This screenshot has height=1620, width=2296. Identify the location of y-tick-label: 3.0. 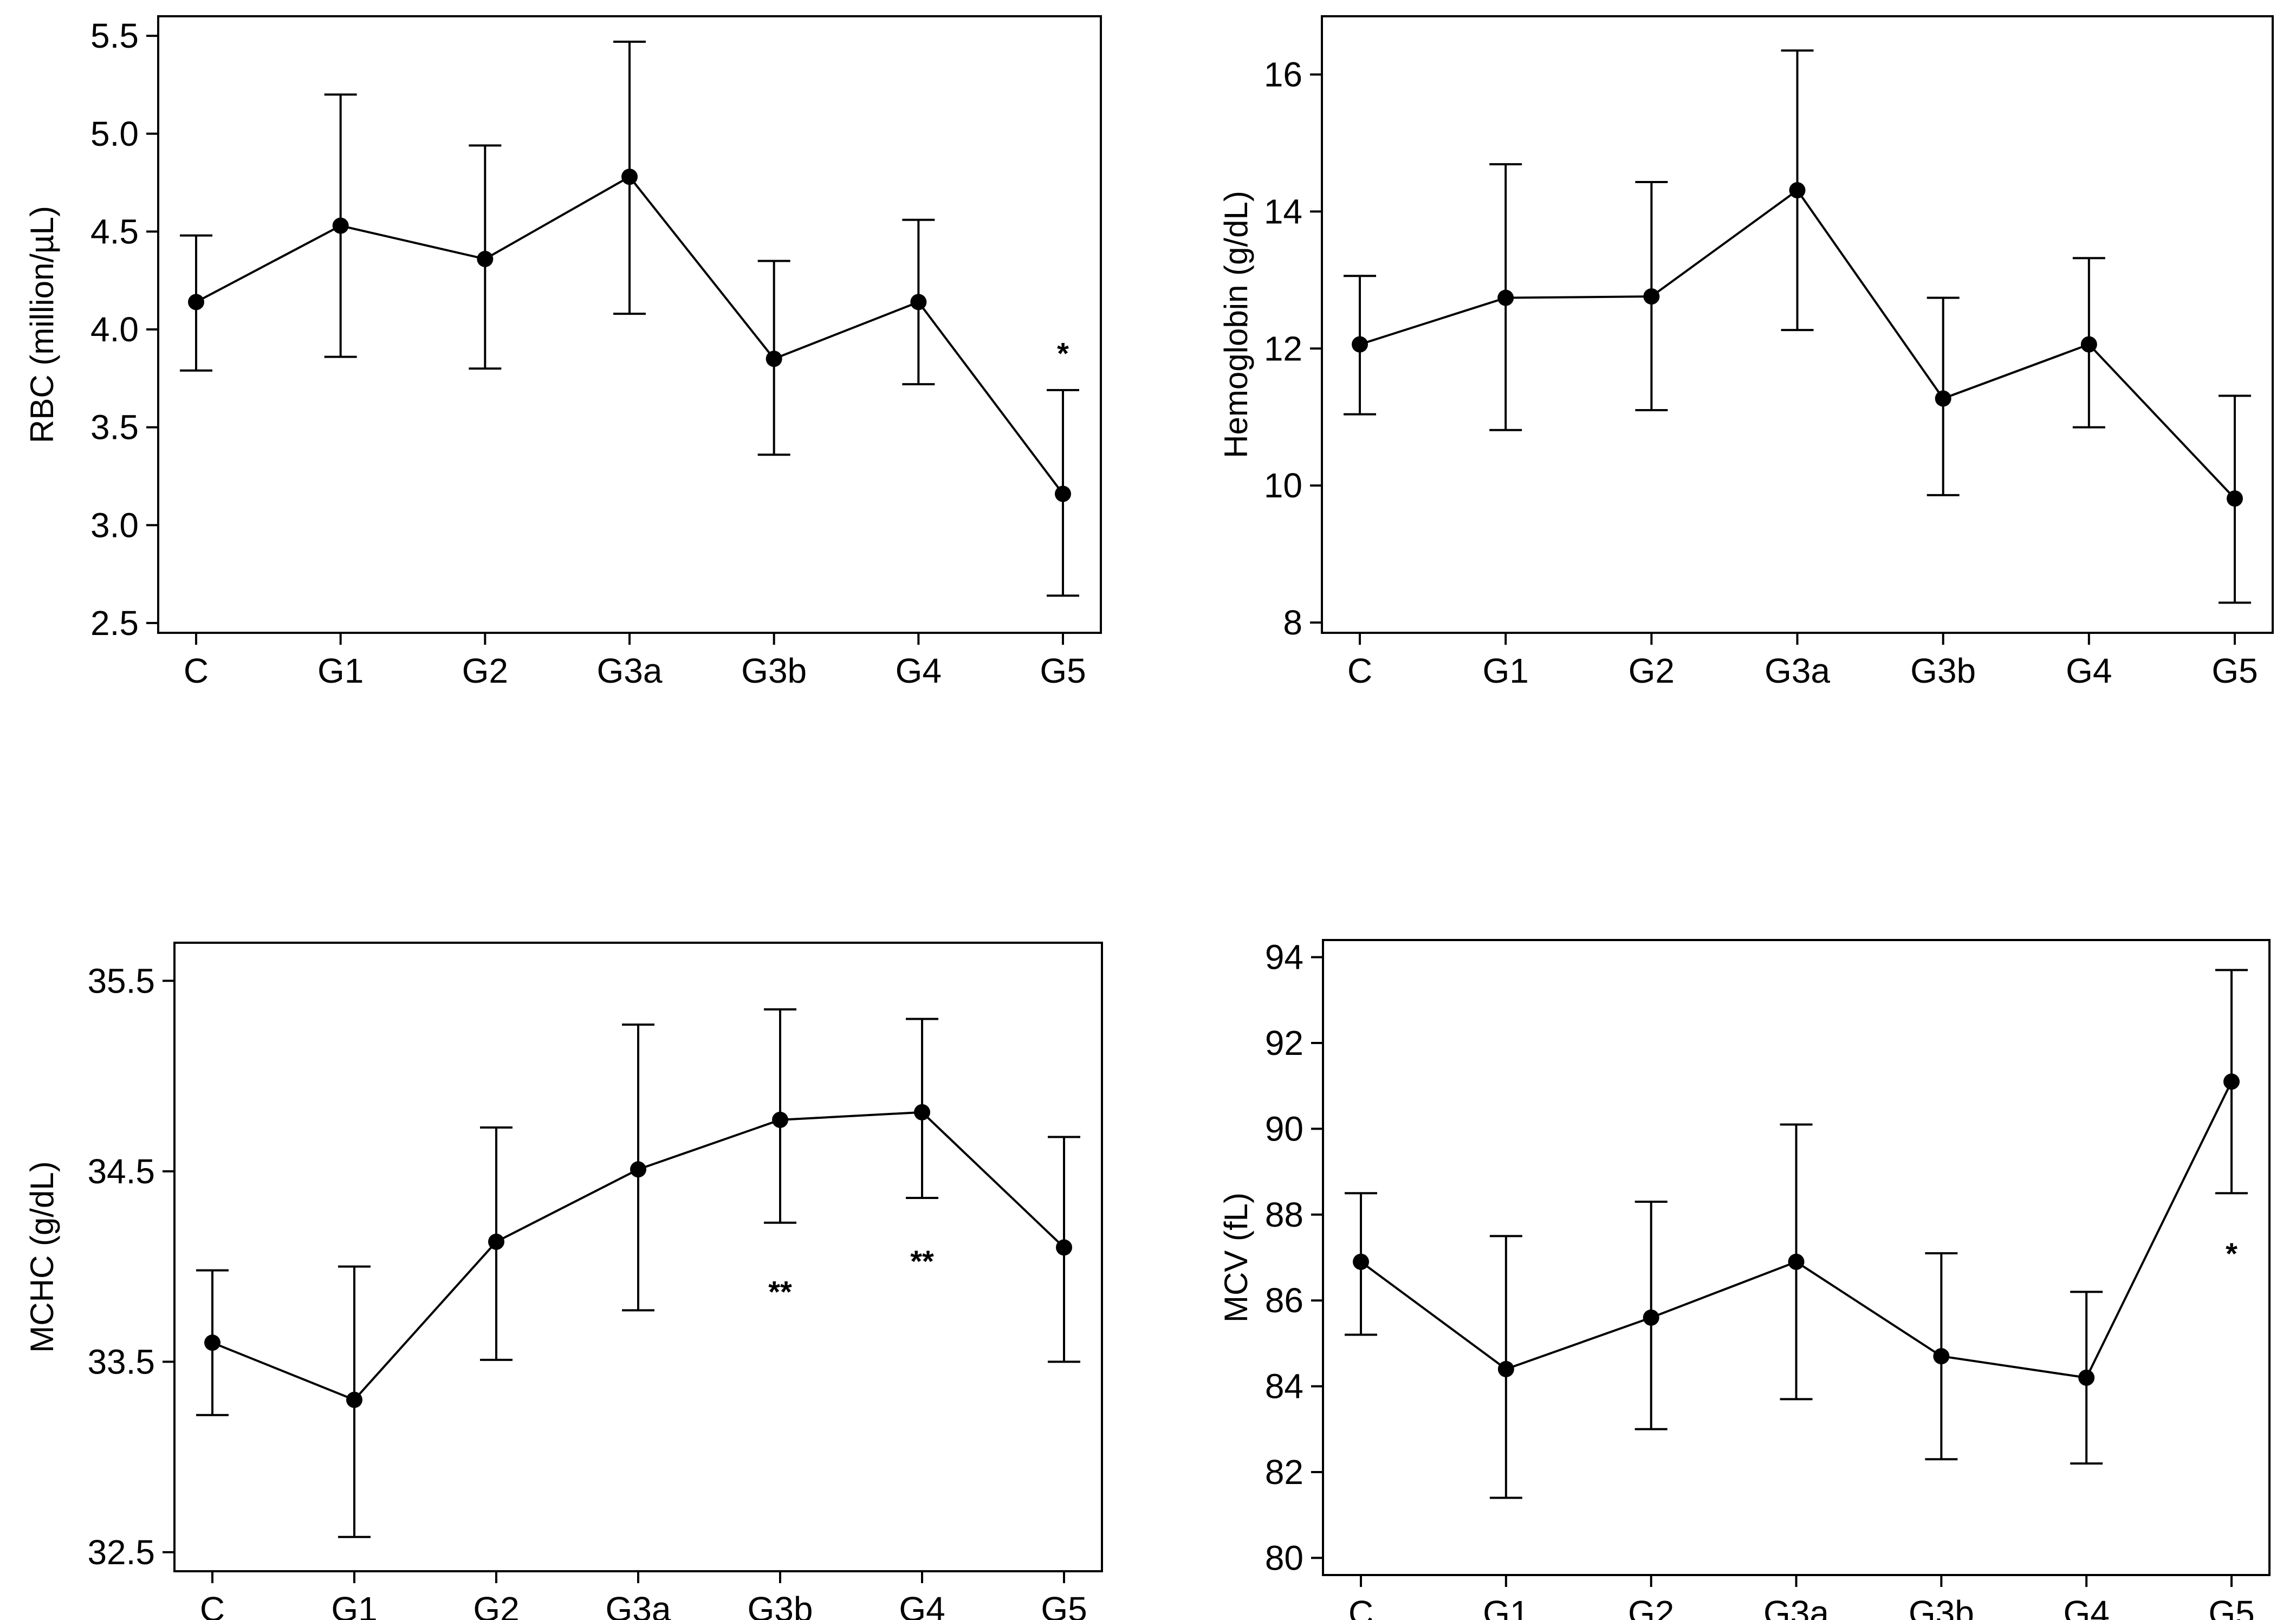
(114, 525).